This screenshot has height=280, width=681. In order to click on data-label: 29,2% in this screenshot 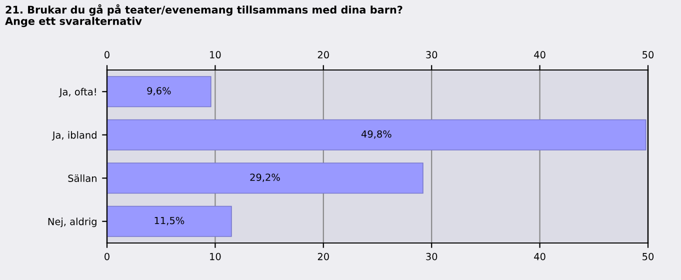, I will do `click(265, 178)`.